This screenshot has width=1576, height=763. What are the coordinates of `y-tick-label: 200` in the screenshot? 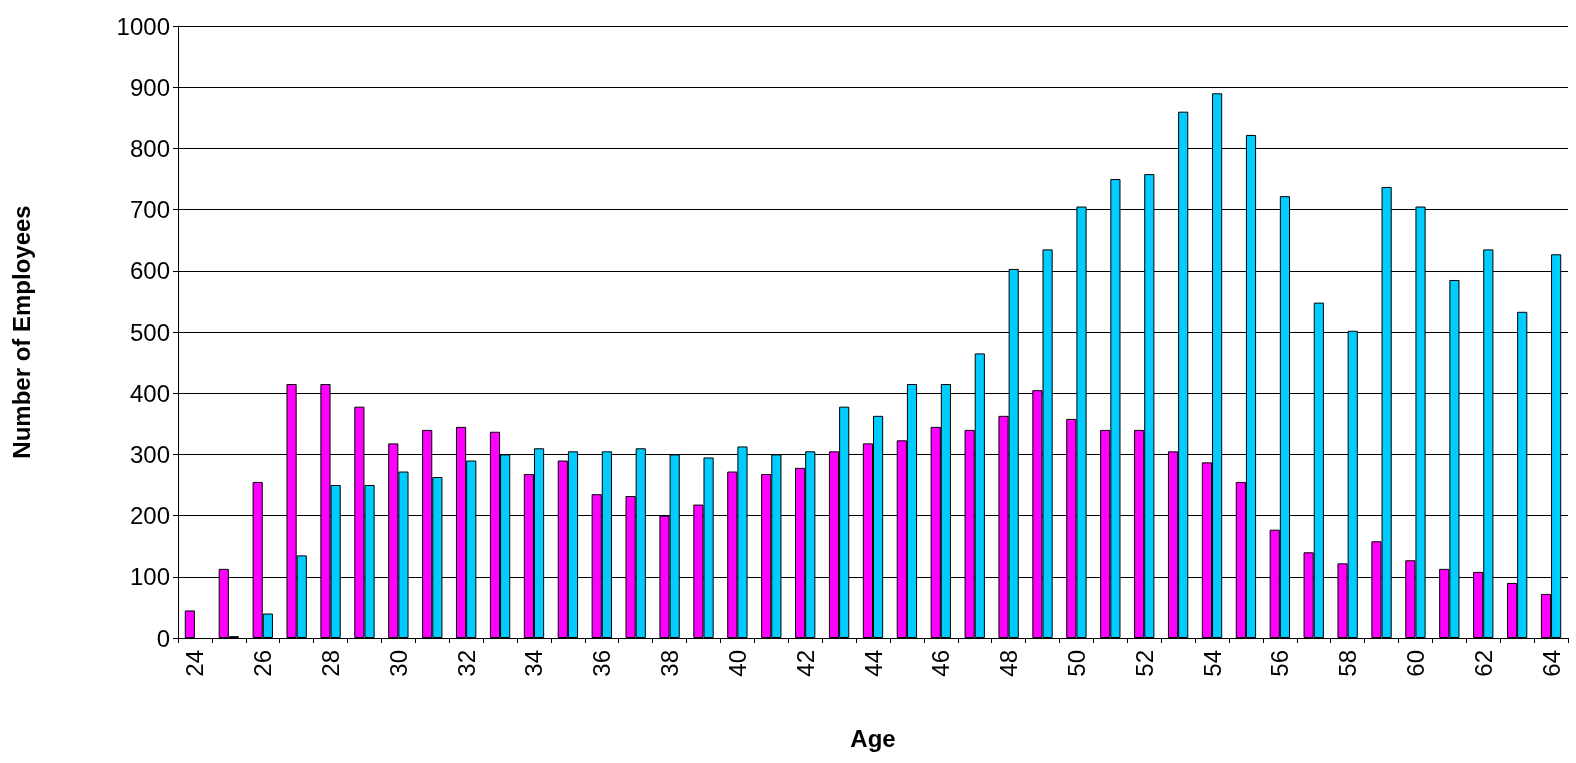 It's located at (149, 516).